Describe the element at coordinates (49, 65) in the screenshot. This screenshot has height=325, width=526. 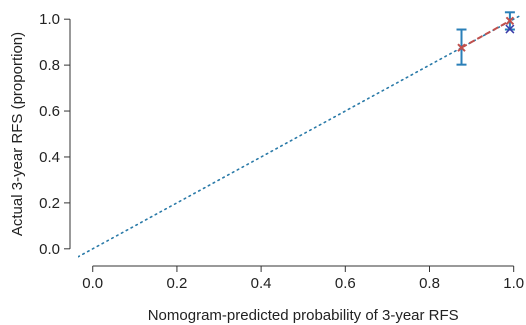
I see `y-tick-label-4: 0.8` at that location.